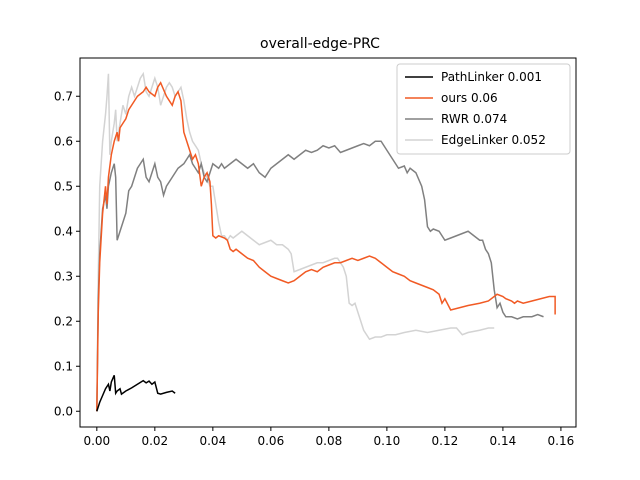 The height and width of the screenshot is (480, 640). I want to click on x-tick-label: 0.00, so click(96, 441).